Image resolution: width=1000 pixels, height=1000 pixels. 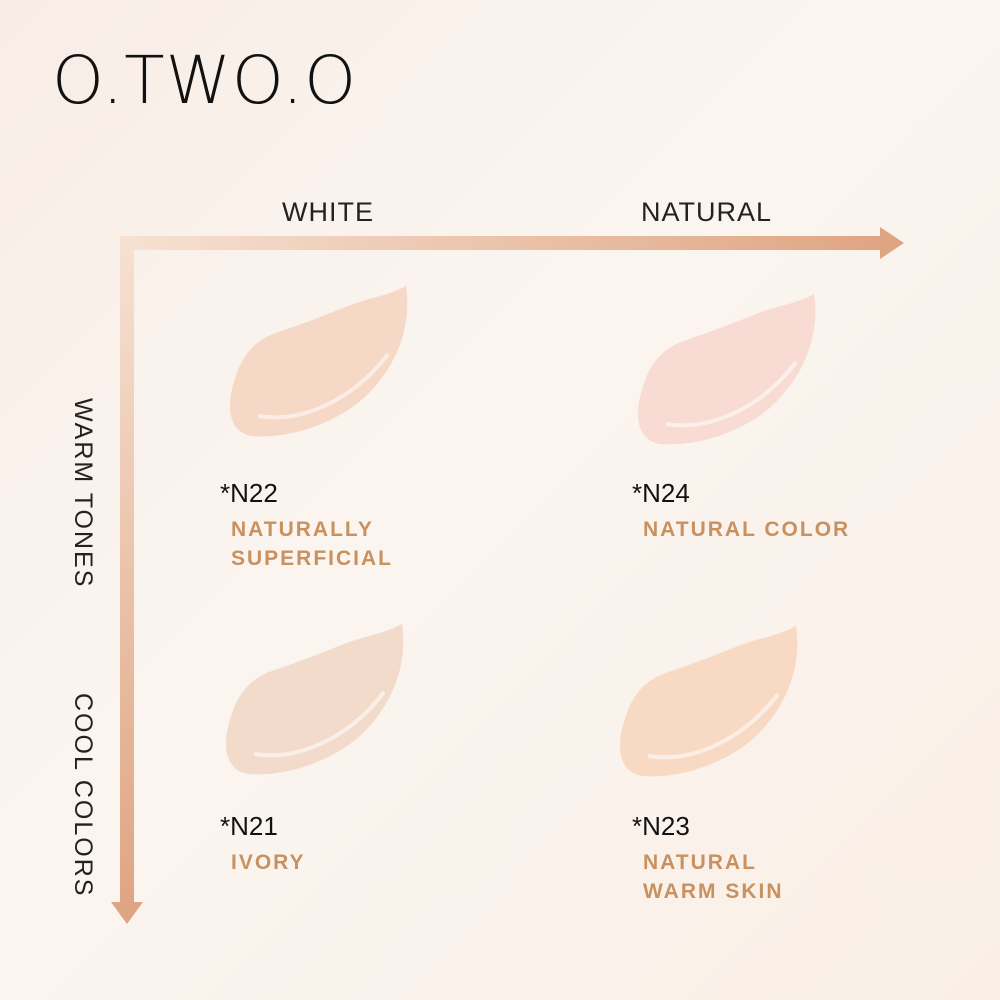 What do you see at coordinates (302, 529) in the screenshot?
I see `shade-name-line: NATURALLY` at bounding box center [302, 529].